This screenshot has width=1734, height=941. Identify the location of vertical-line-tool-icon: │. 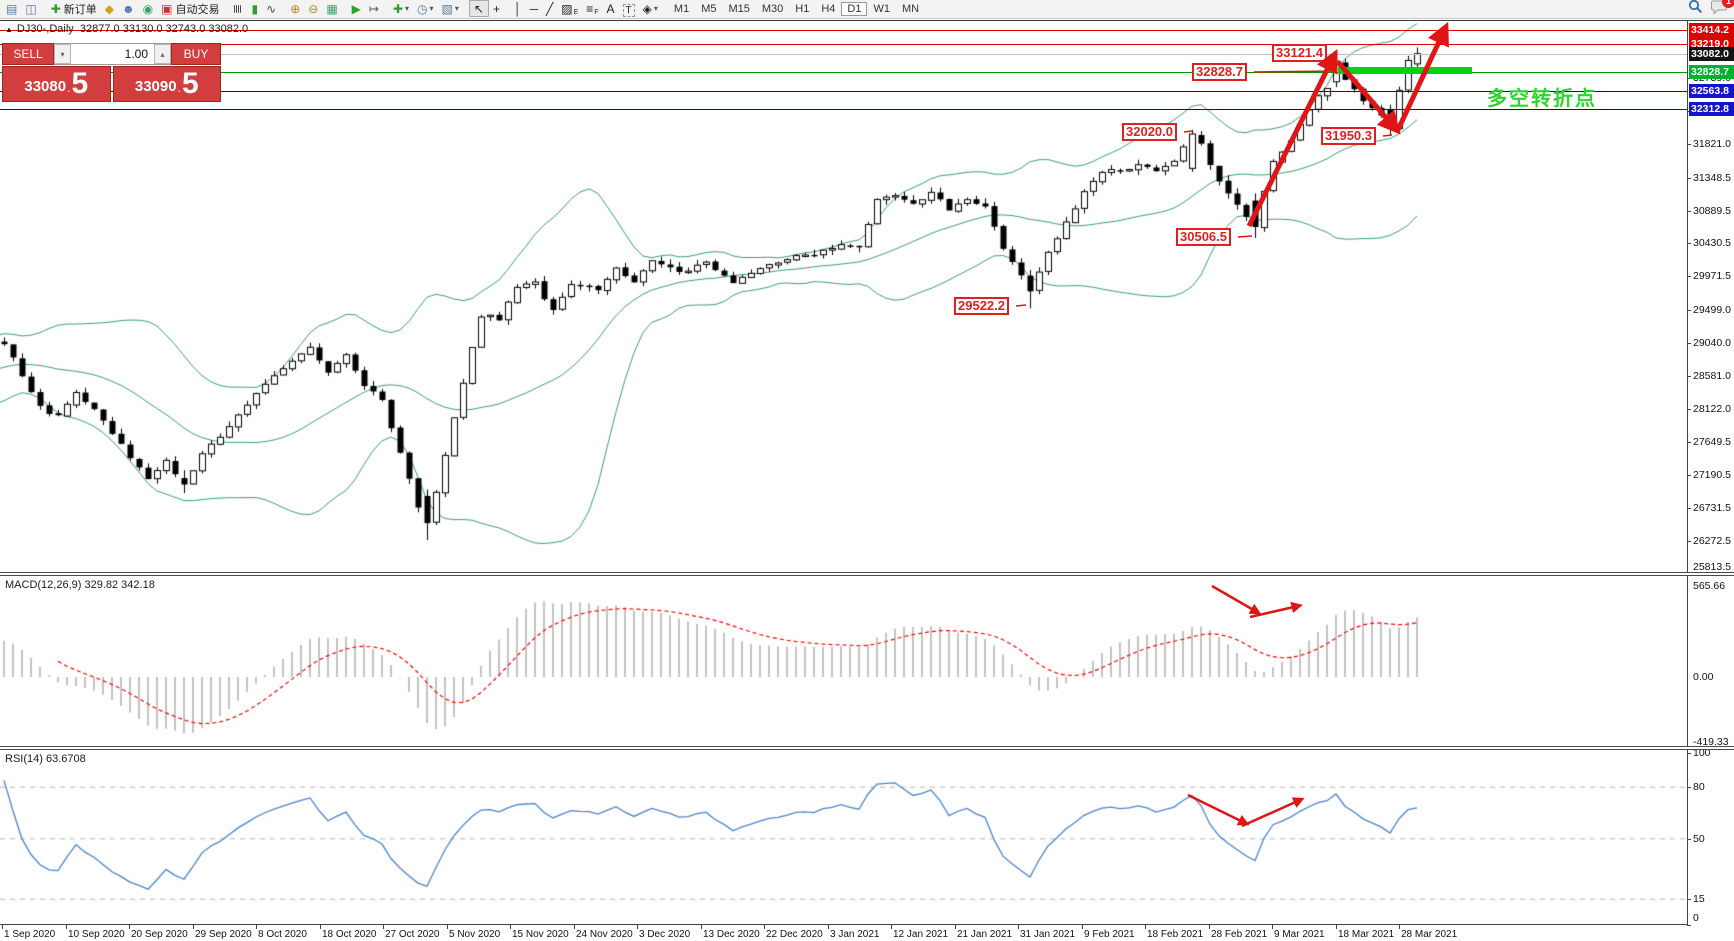
(518, 8).